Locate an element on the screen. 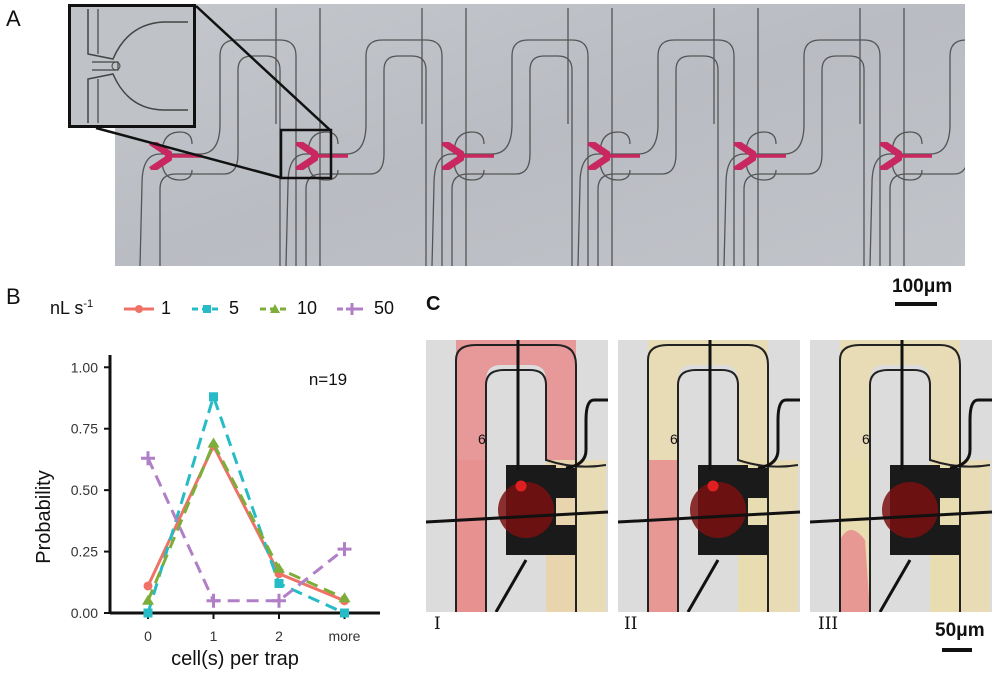 The height and width of the screenshot is (675, 1000). panel-label-a: A is located at coordinates (13, 18).